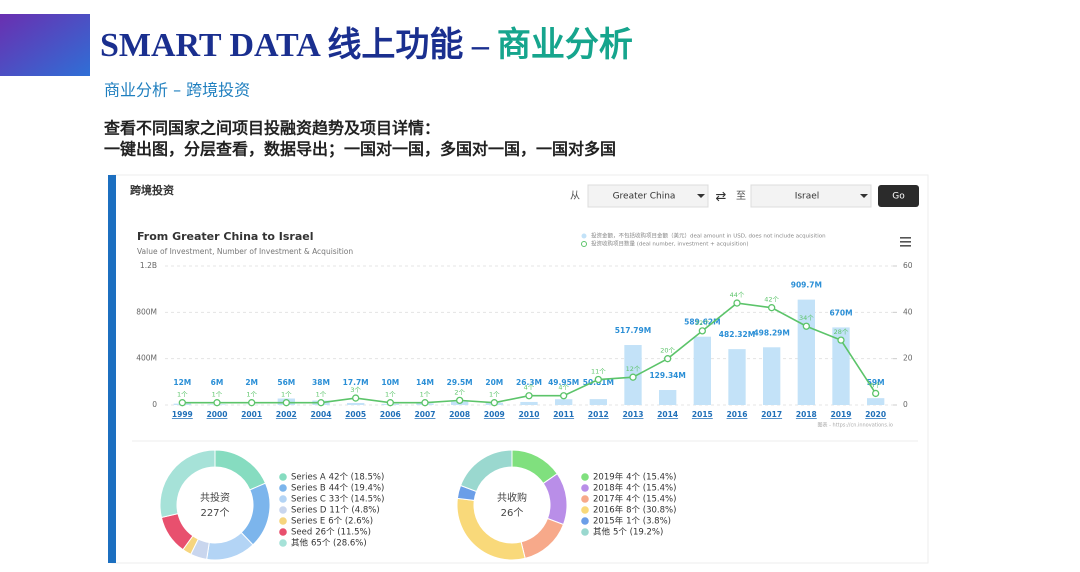 This screenshot has width=1080, height=572. I want to click on to-label: 至, so click(741, 196).